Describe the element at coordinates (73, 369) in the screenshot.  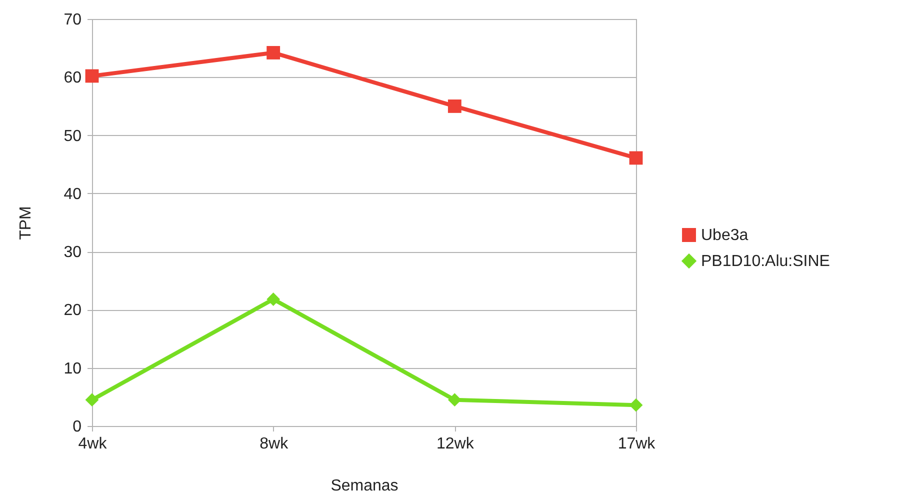
I see `y-tick-label: 10` at that location.